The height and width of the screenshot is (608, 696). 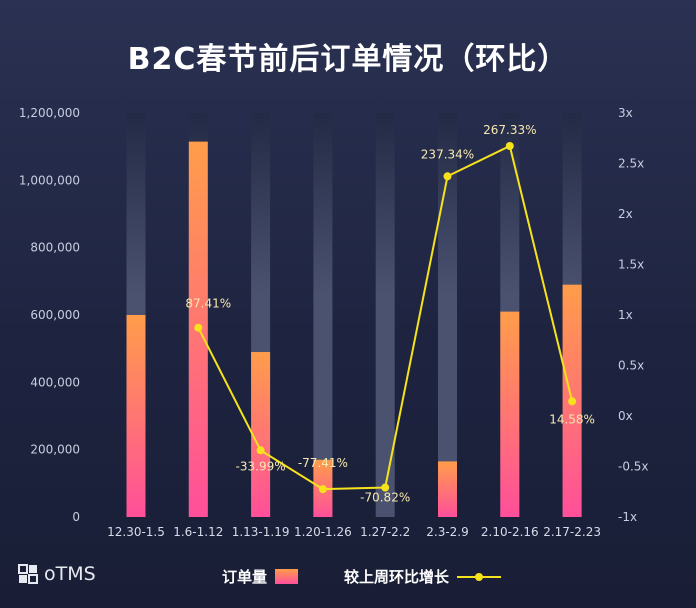 What do you see at coordinates (385, 532) in the screenshot?
I see `x-tick-label: 1.27-2.2` at bounding box center [385, 532].